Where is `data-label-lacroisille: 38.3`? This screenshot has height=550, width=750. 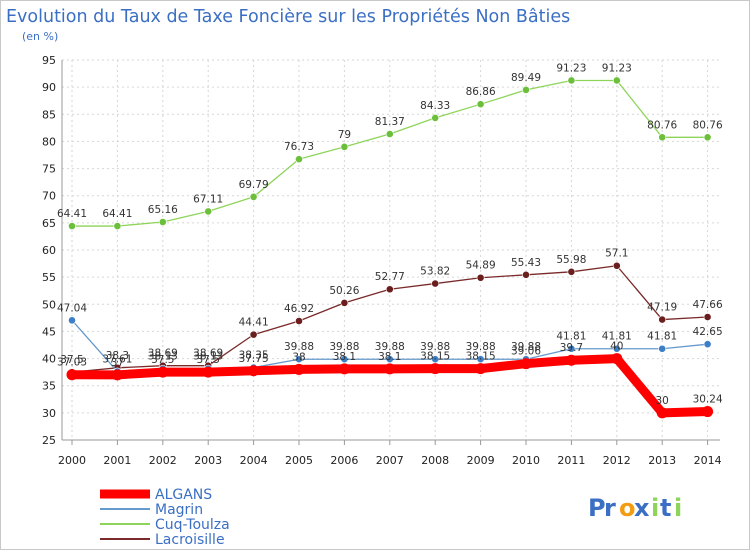
data-label-lacroisille: 38.3 is located at coordinates (117, 356).